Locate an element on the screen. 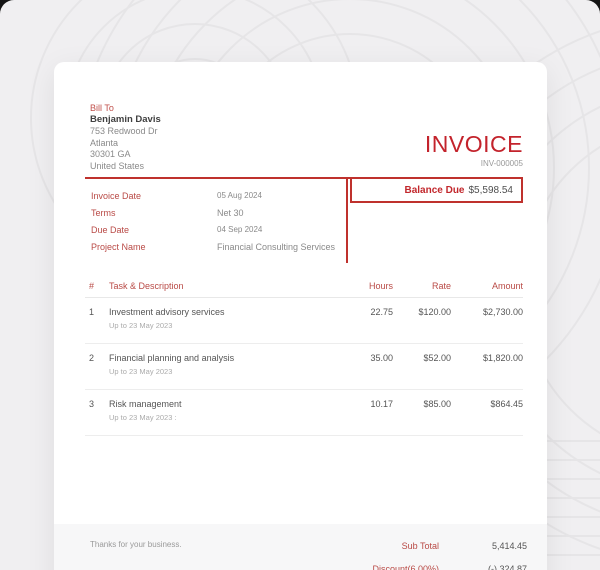  row-rate: $85.00 is located at coordinates (437, 404).